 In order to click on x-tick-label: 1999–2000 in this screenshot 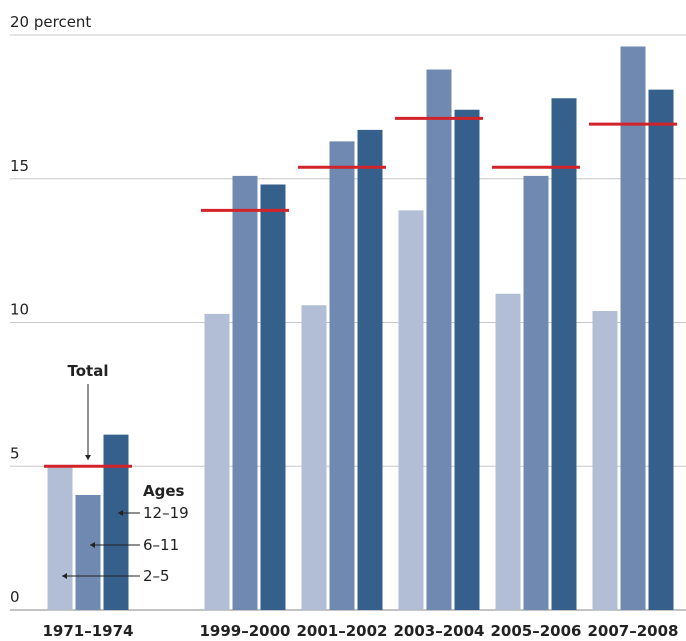, I will do `click(245, 631)`.